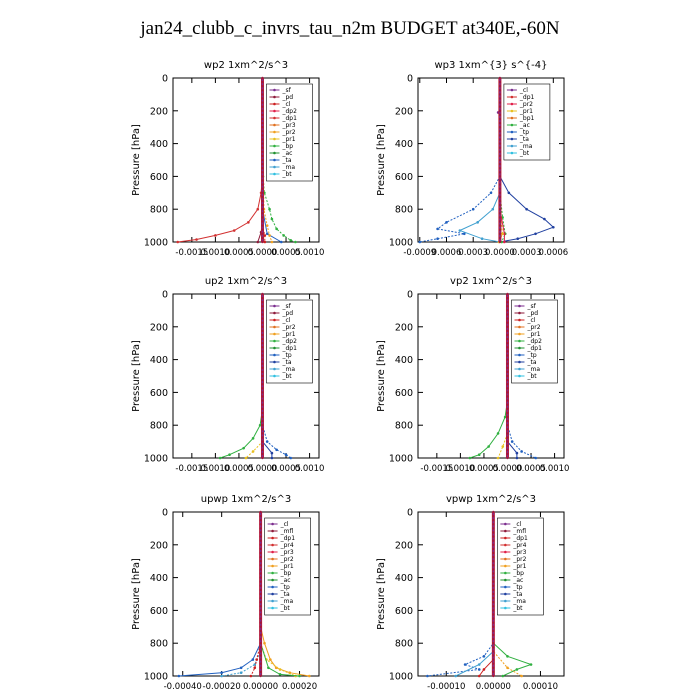 The height and width of the screenshot is (700, 700). Describe the element at coordinates (523, 90) in the screenshot. I see `legend-entry: _cl` at that location.